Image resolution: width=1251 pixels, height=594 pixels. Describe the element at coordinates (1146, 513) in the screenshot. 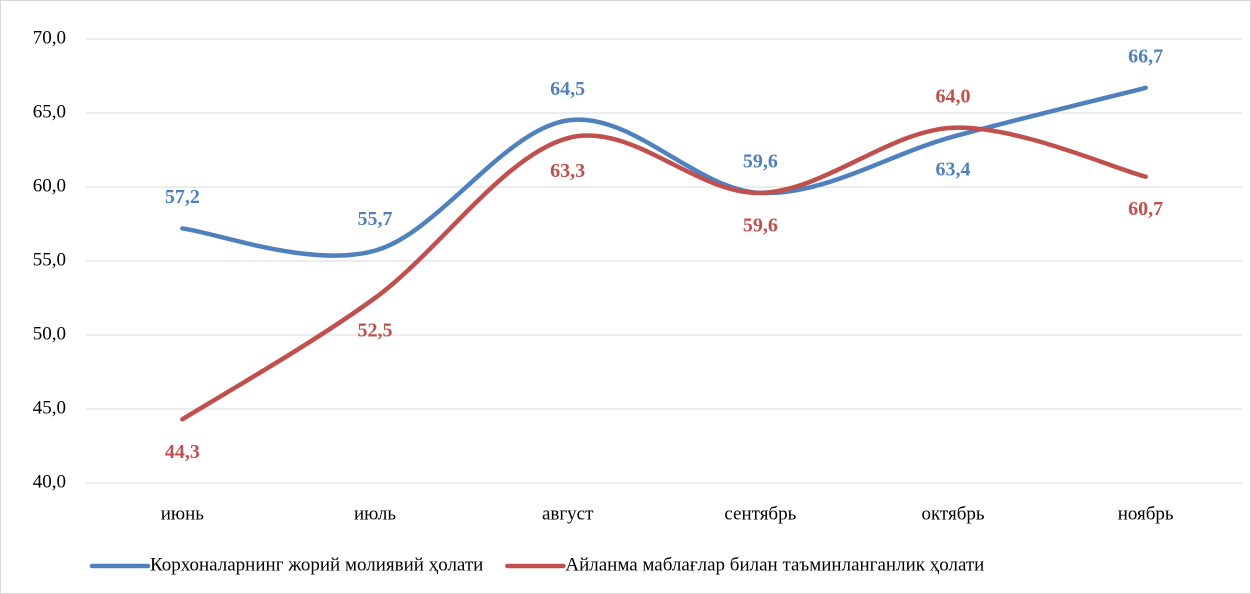

I see `x-tick-label: ноябрь` at that location.